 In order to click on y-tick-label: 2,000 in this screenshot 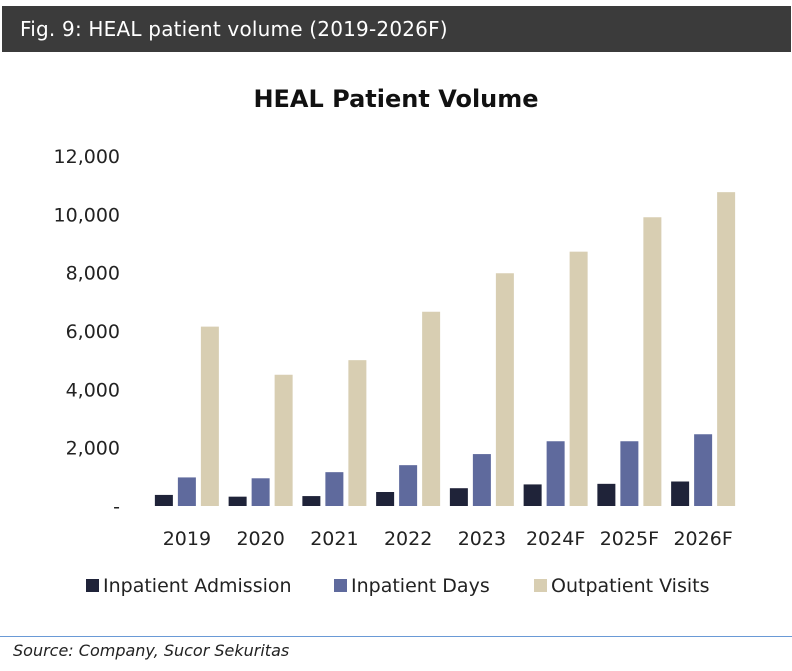, I will do `click(93, 449)`.